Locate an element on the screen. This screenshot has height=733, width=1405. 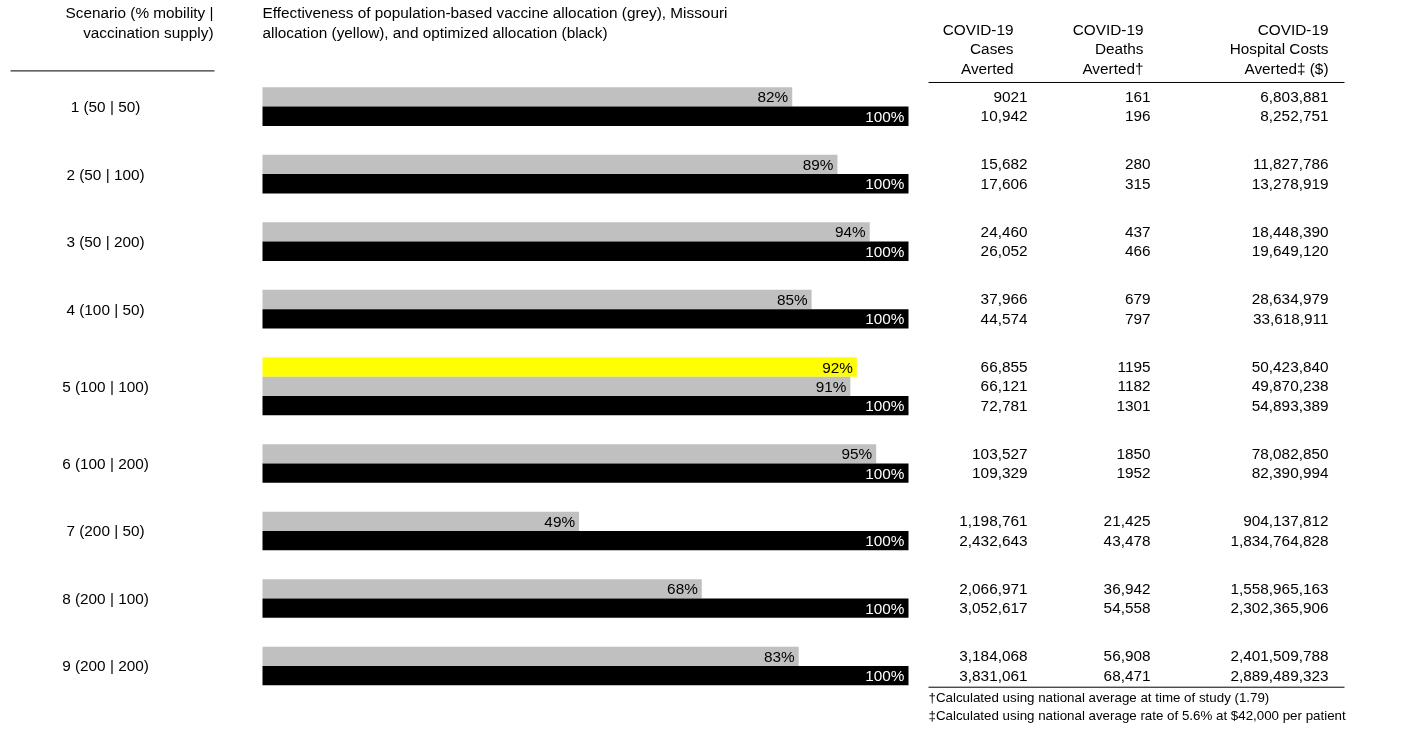
text: 72,781 is located at coordinates (1004, 405).